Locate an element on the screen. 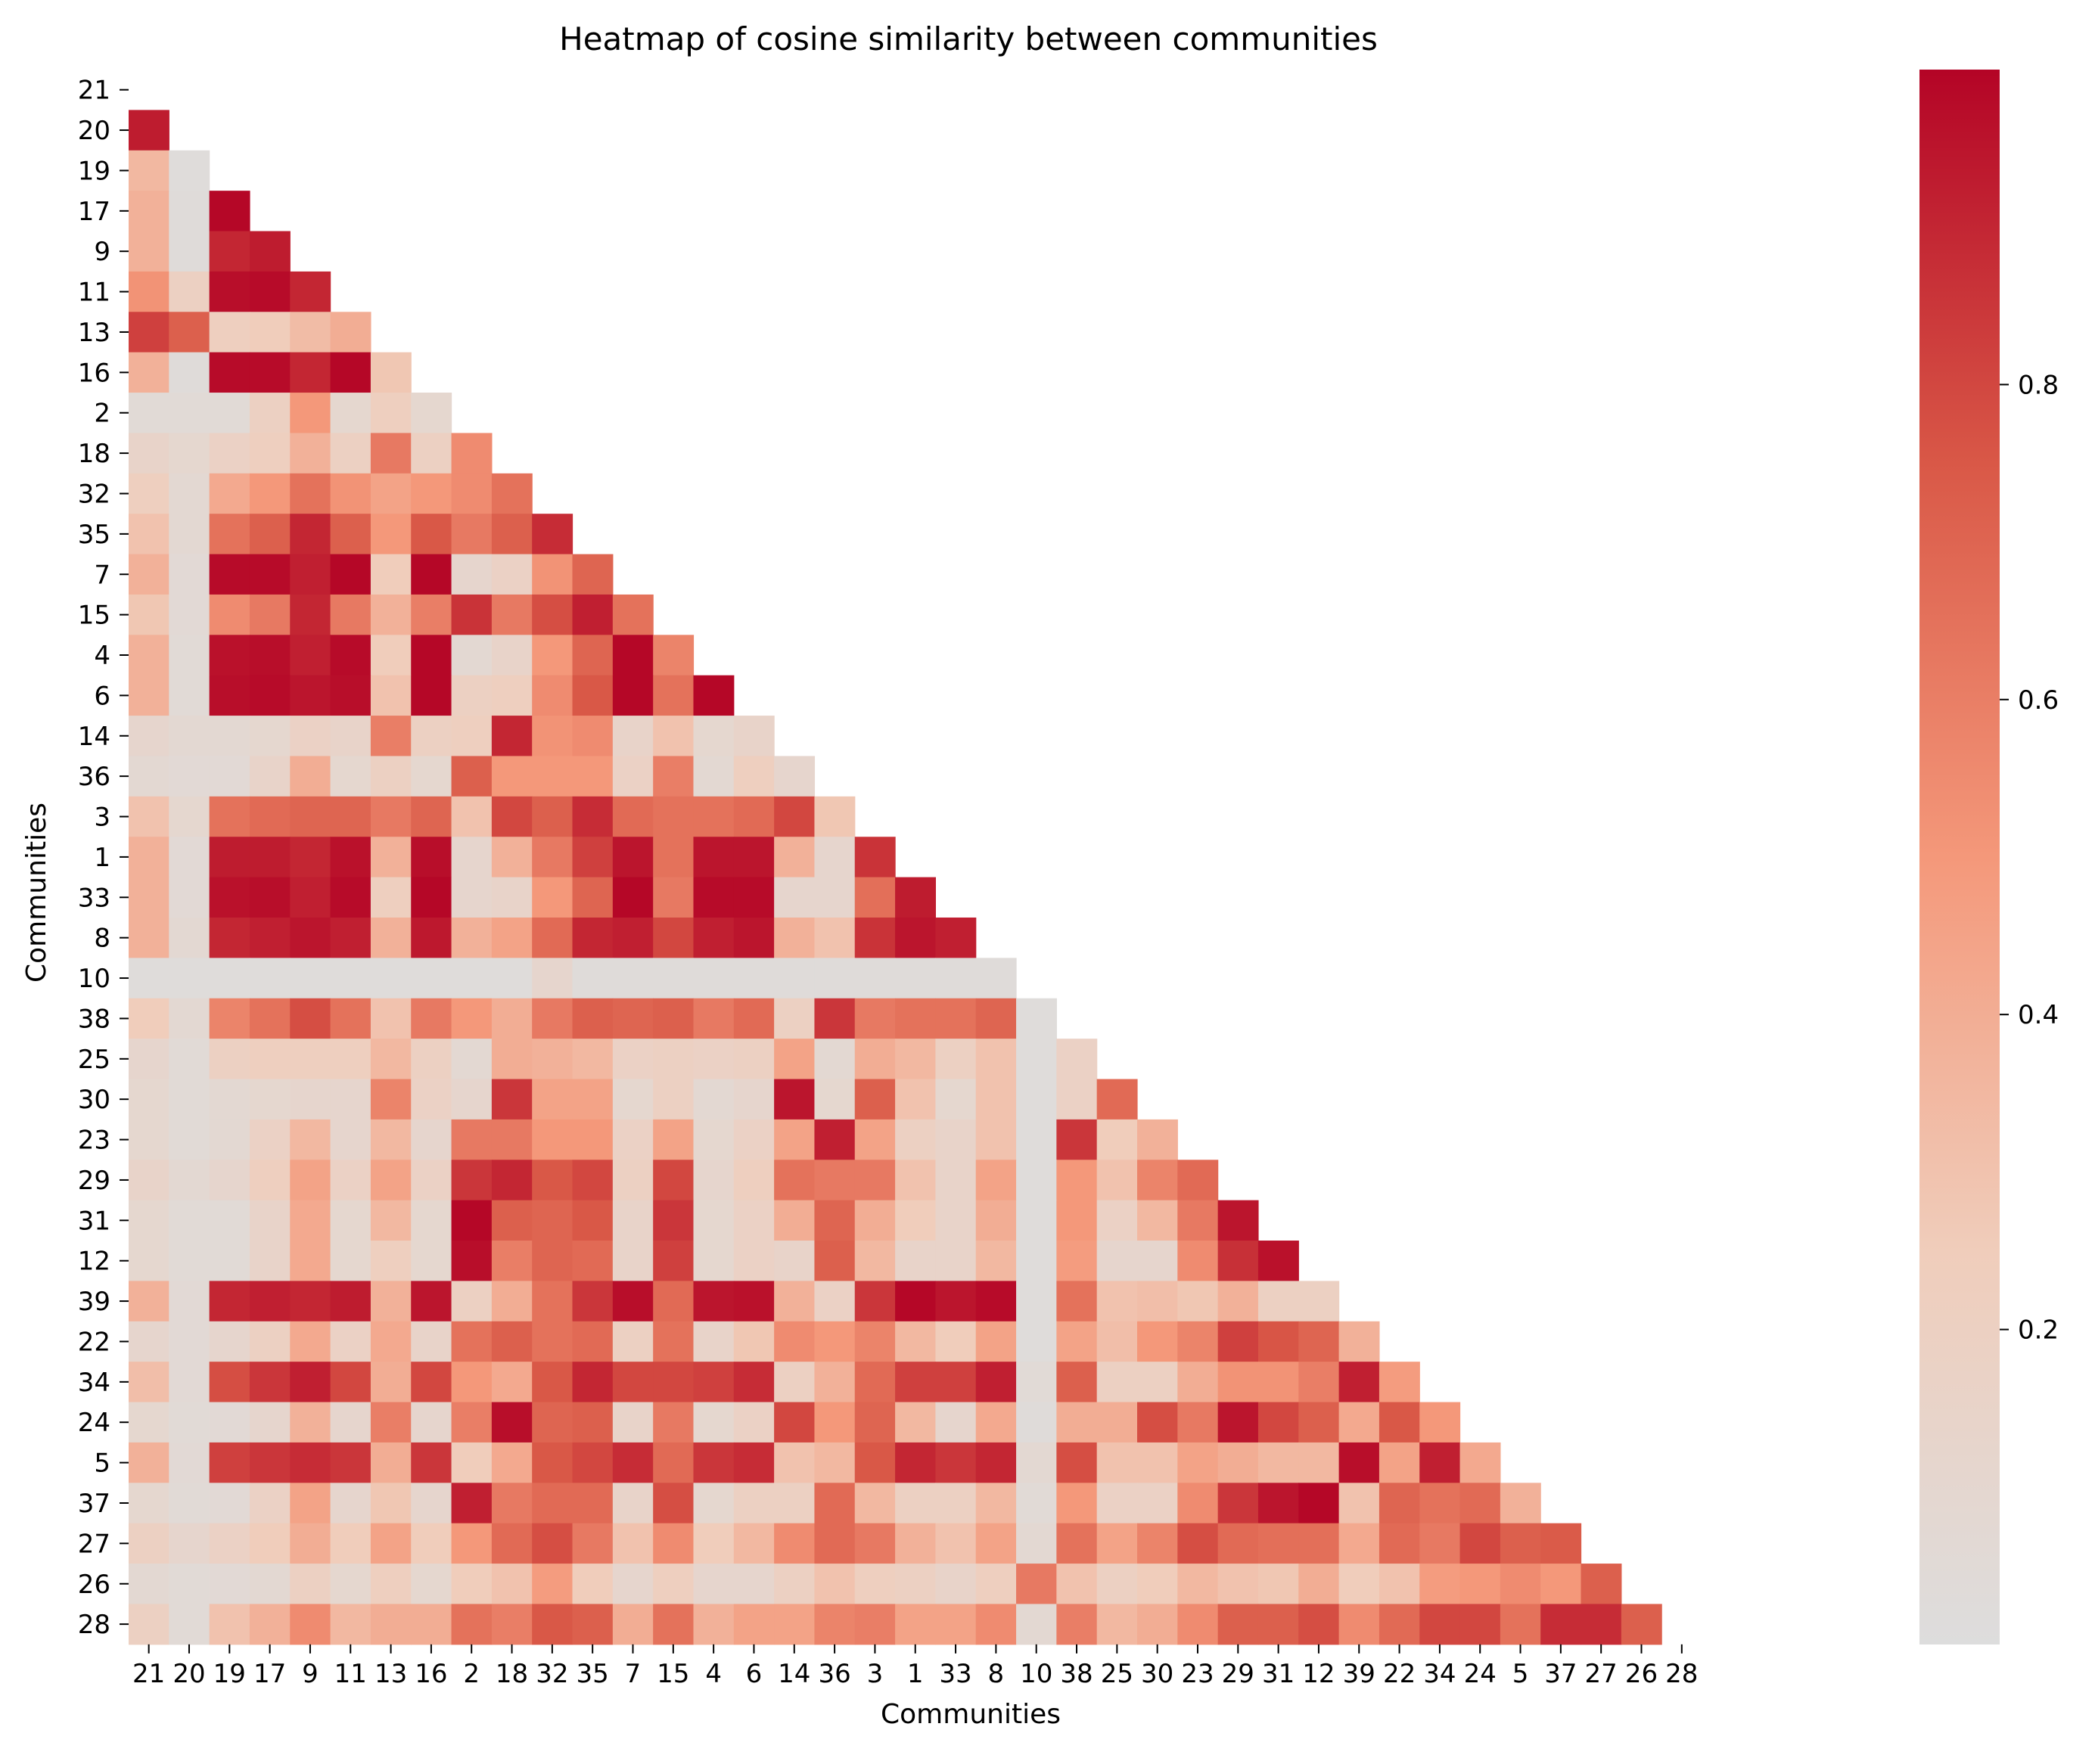 The height and width of the screenshot is (1764, 2095). x-tick-label: 36 is located at coordinates (834, 1674).